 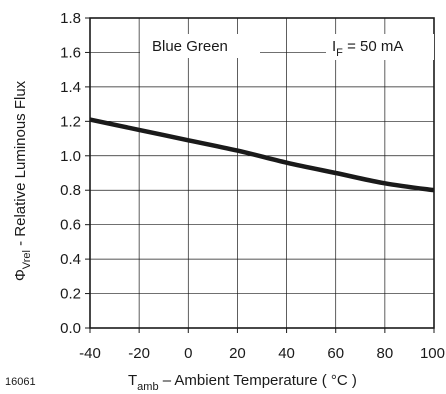 I want to click on x-label-rest: – Ambient Temperature ( °C ), so click(x=258, y=380).